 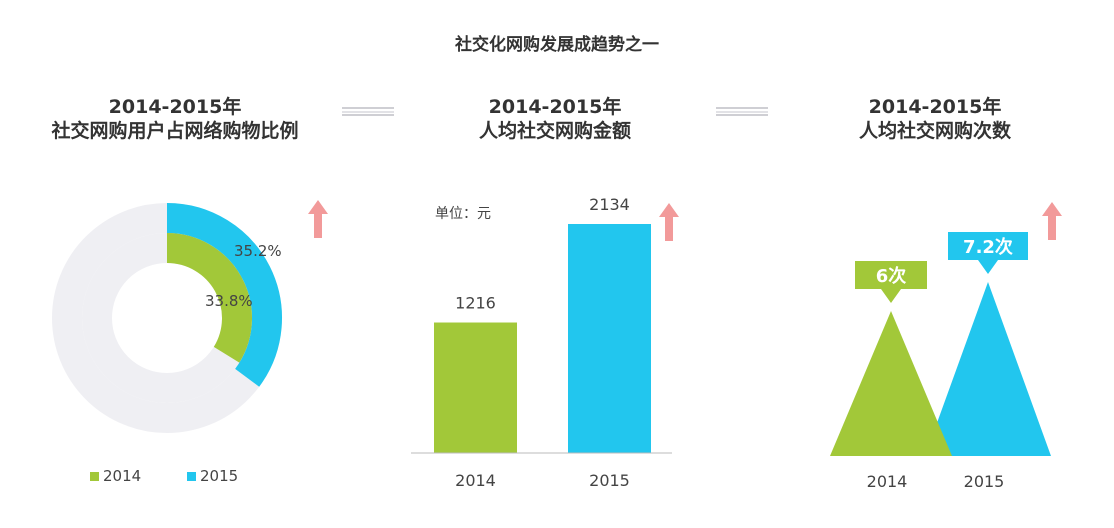 What do you see at coordinates (229, 301) in the screenshot?
I see `donut-label-2014: 33.8%` at bounding box center [229, 301].